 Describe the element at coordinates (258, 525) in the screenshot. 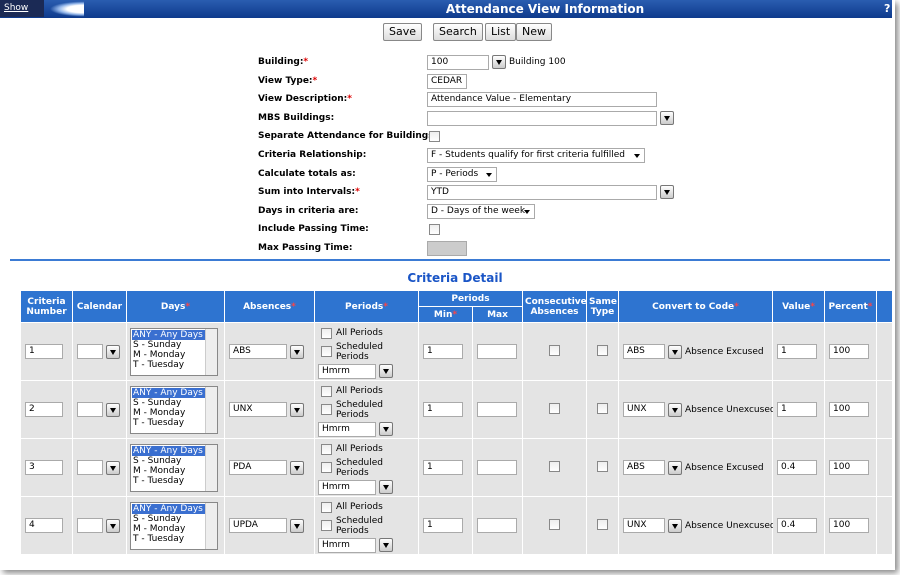

I see `absence-input: UPDA` at that location.